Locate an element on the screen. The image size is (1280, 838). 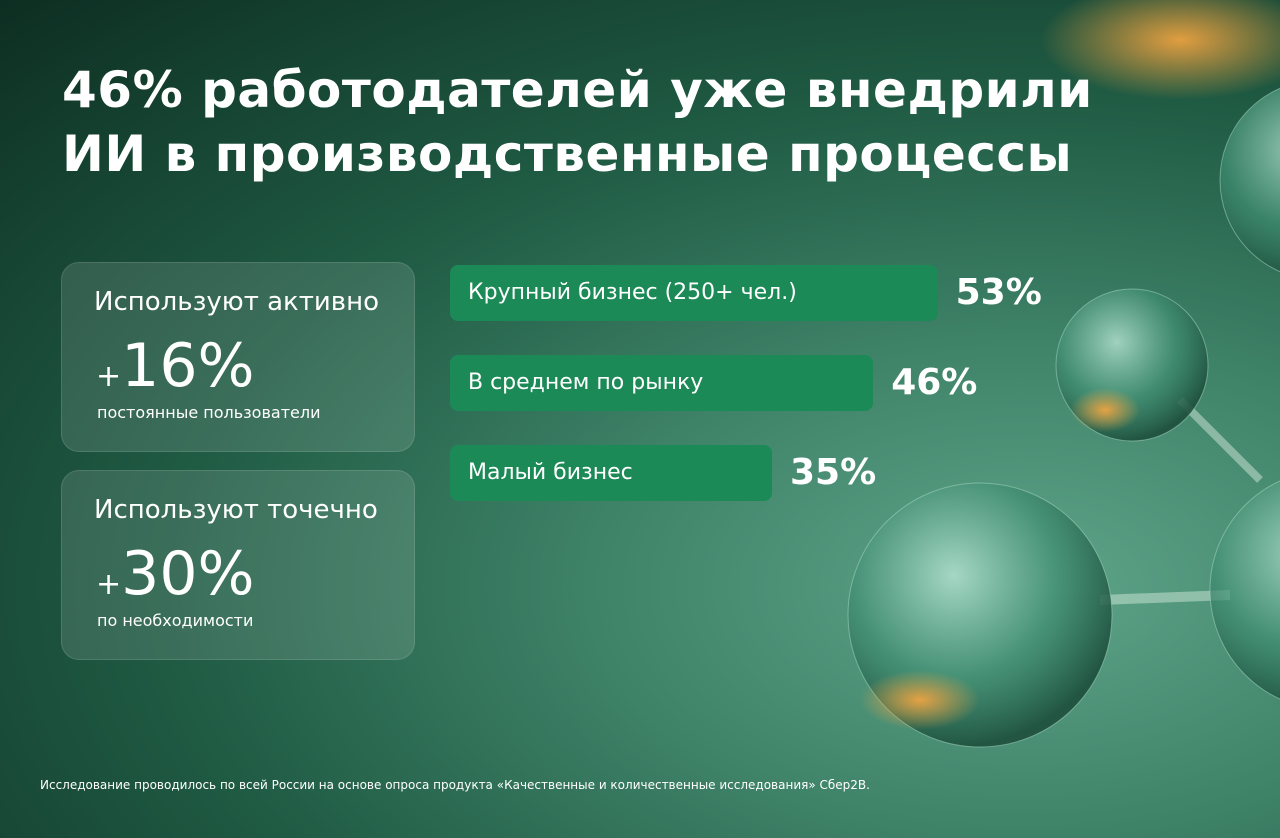
bar-label: Малый бизнес is located at coordinates (550, 472).